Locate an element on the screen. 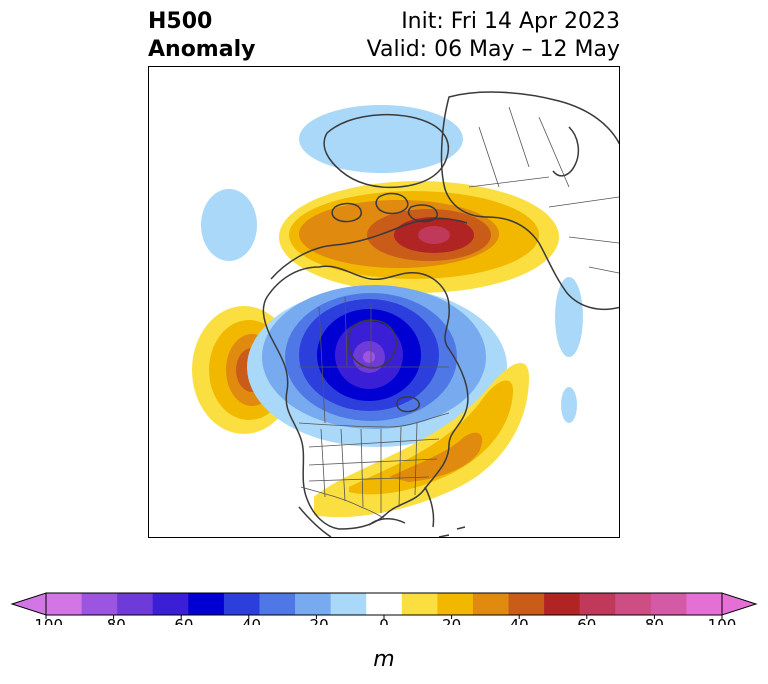 The height and width of the screenshot is (684, 768). colorbar-tick-label: 80 is located at coordinates (654, 620).